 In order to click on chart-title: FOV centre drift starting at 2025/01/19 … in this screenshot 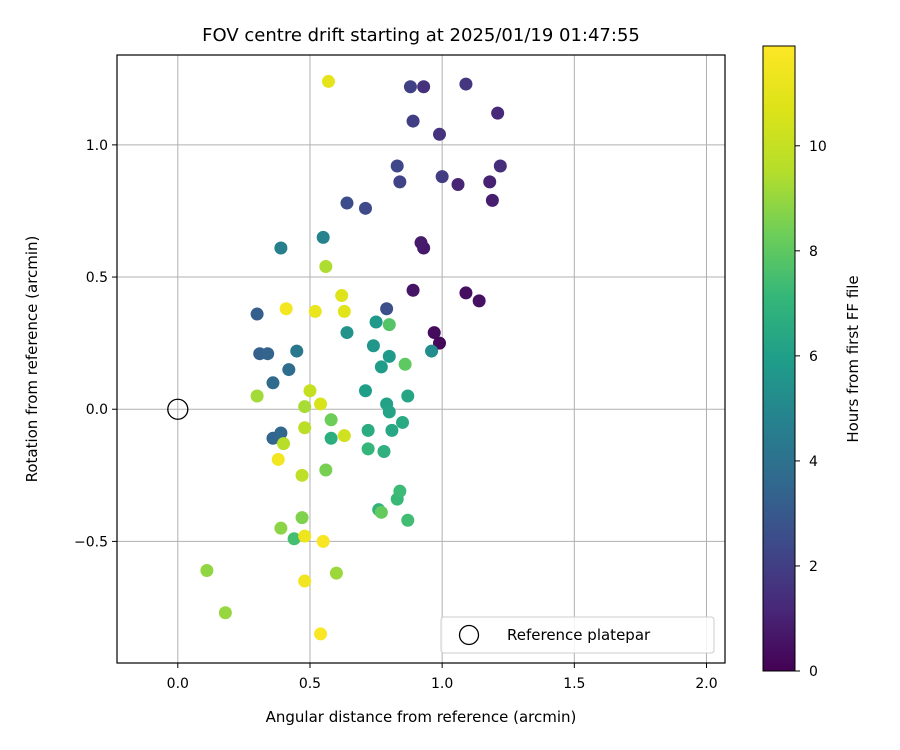, I will do `click(421, 35)`.